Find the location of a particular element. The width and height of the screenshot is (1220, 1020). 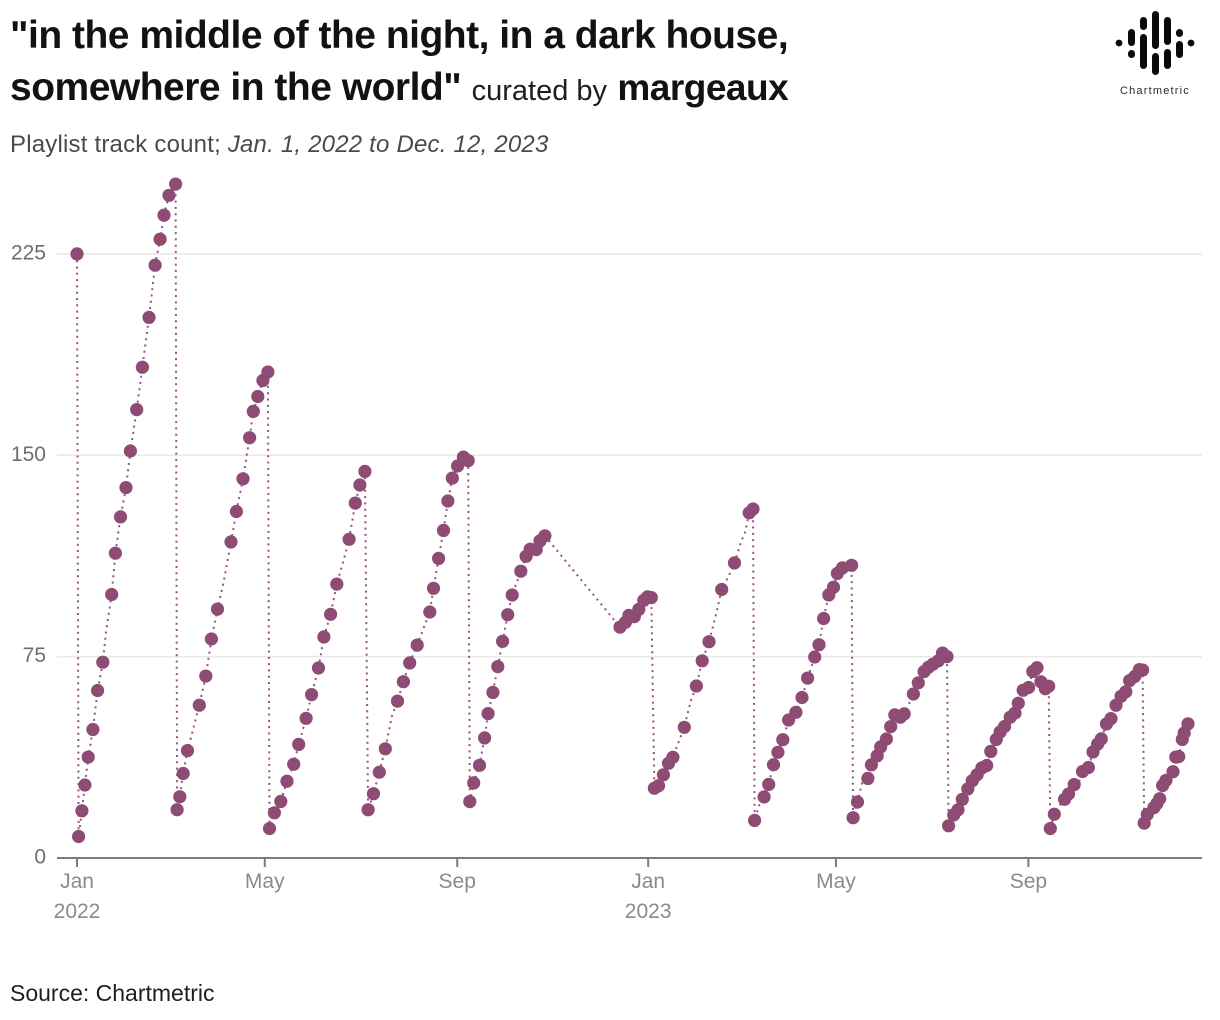

chartmetric-waveform-icon is located at coordinates (1155, 43).